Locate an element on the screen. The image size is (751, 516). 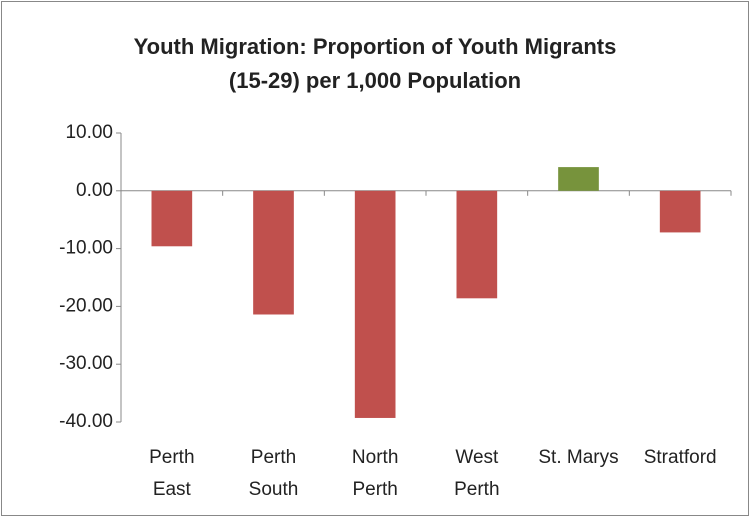
y-tick-label: -40.00 is located at coordinates (86, 421).